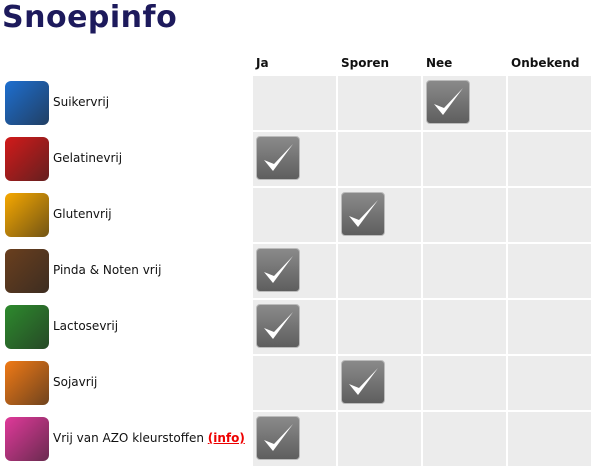 The width and height of the screenshot is (600, 475). What do you see at coordinates (27, 159) in the screenshot?
I see `gelatin-icon` at bounding box center [27, 159].